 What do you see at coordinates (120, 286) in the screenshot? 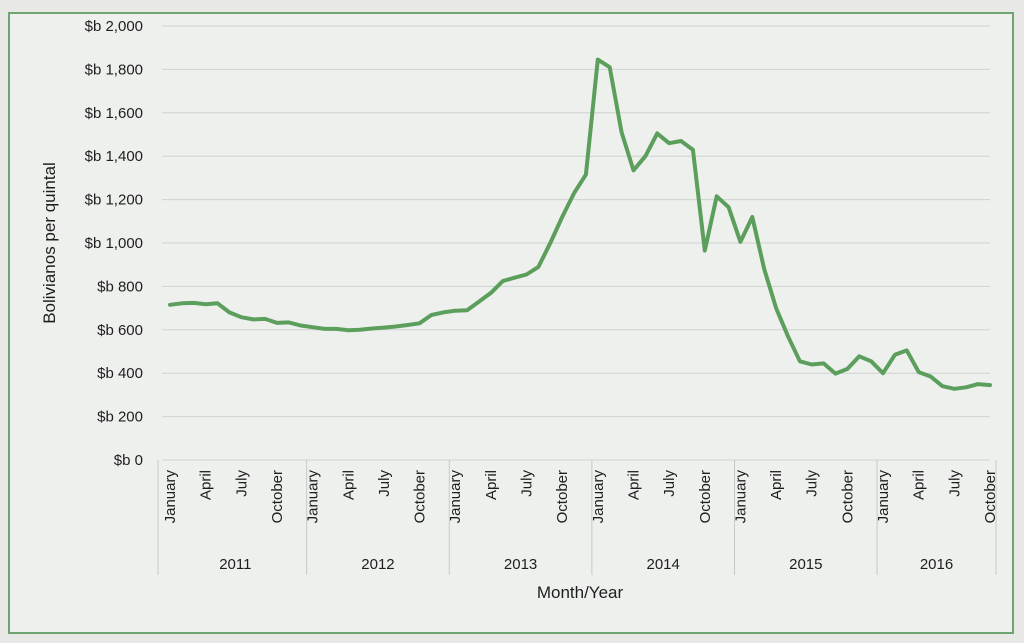
I see `y-tick-label: $b 800` at bounding box center [120, 286].